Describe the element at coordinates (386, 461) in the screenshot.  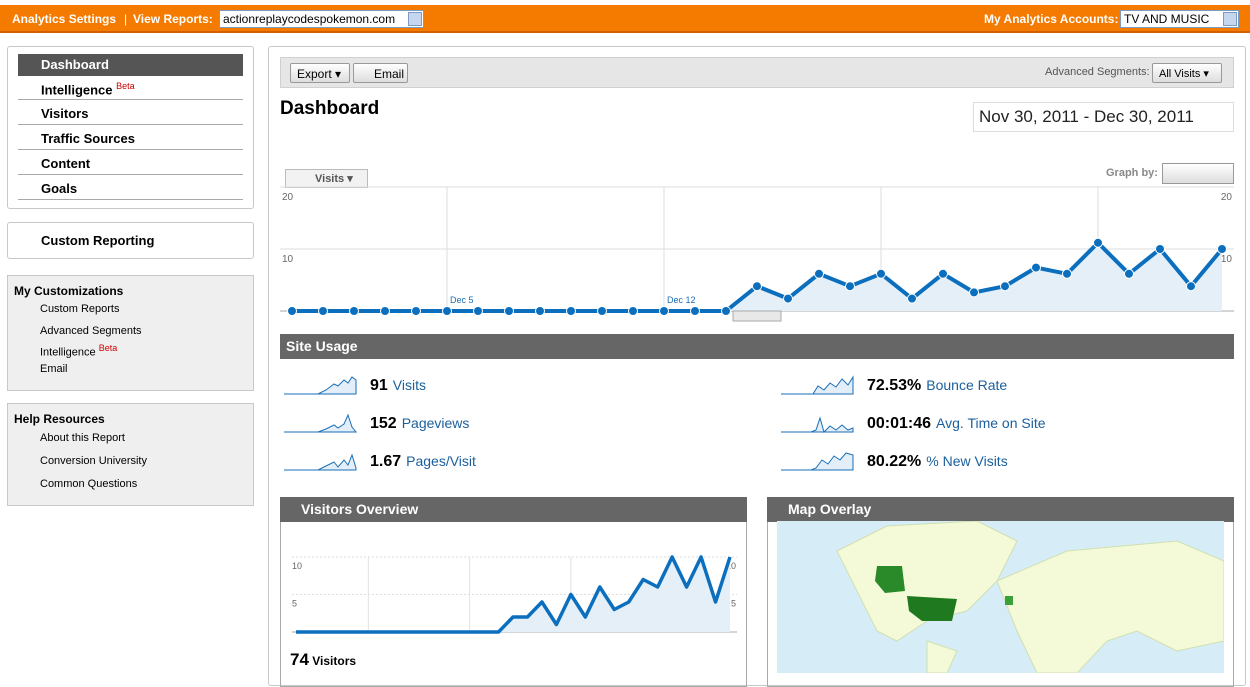
I see `metric-value: 1.67` at that location.